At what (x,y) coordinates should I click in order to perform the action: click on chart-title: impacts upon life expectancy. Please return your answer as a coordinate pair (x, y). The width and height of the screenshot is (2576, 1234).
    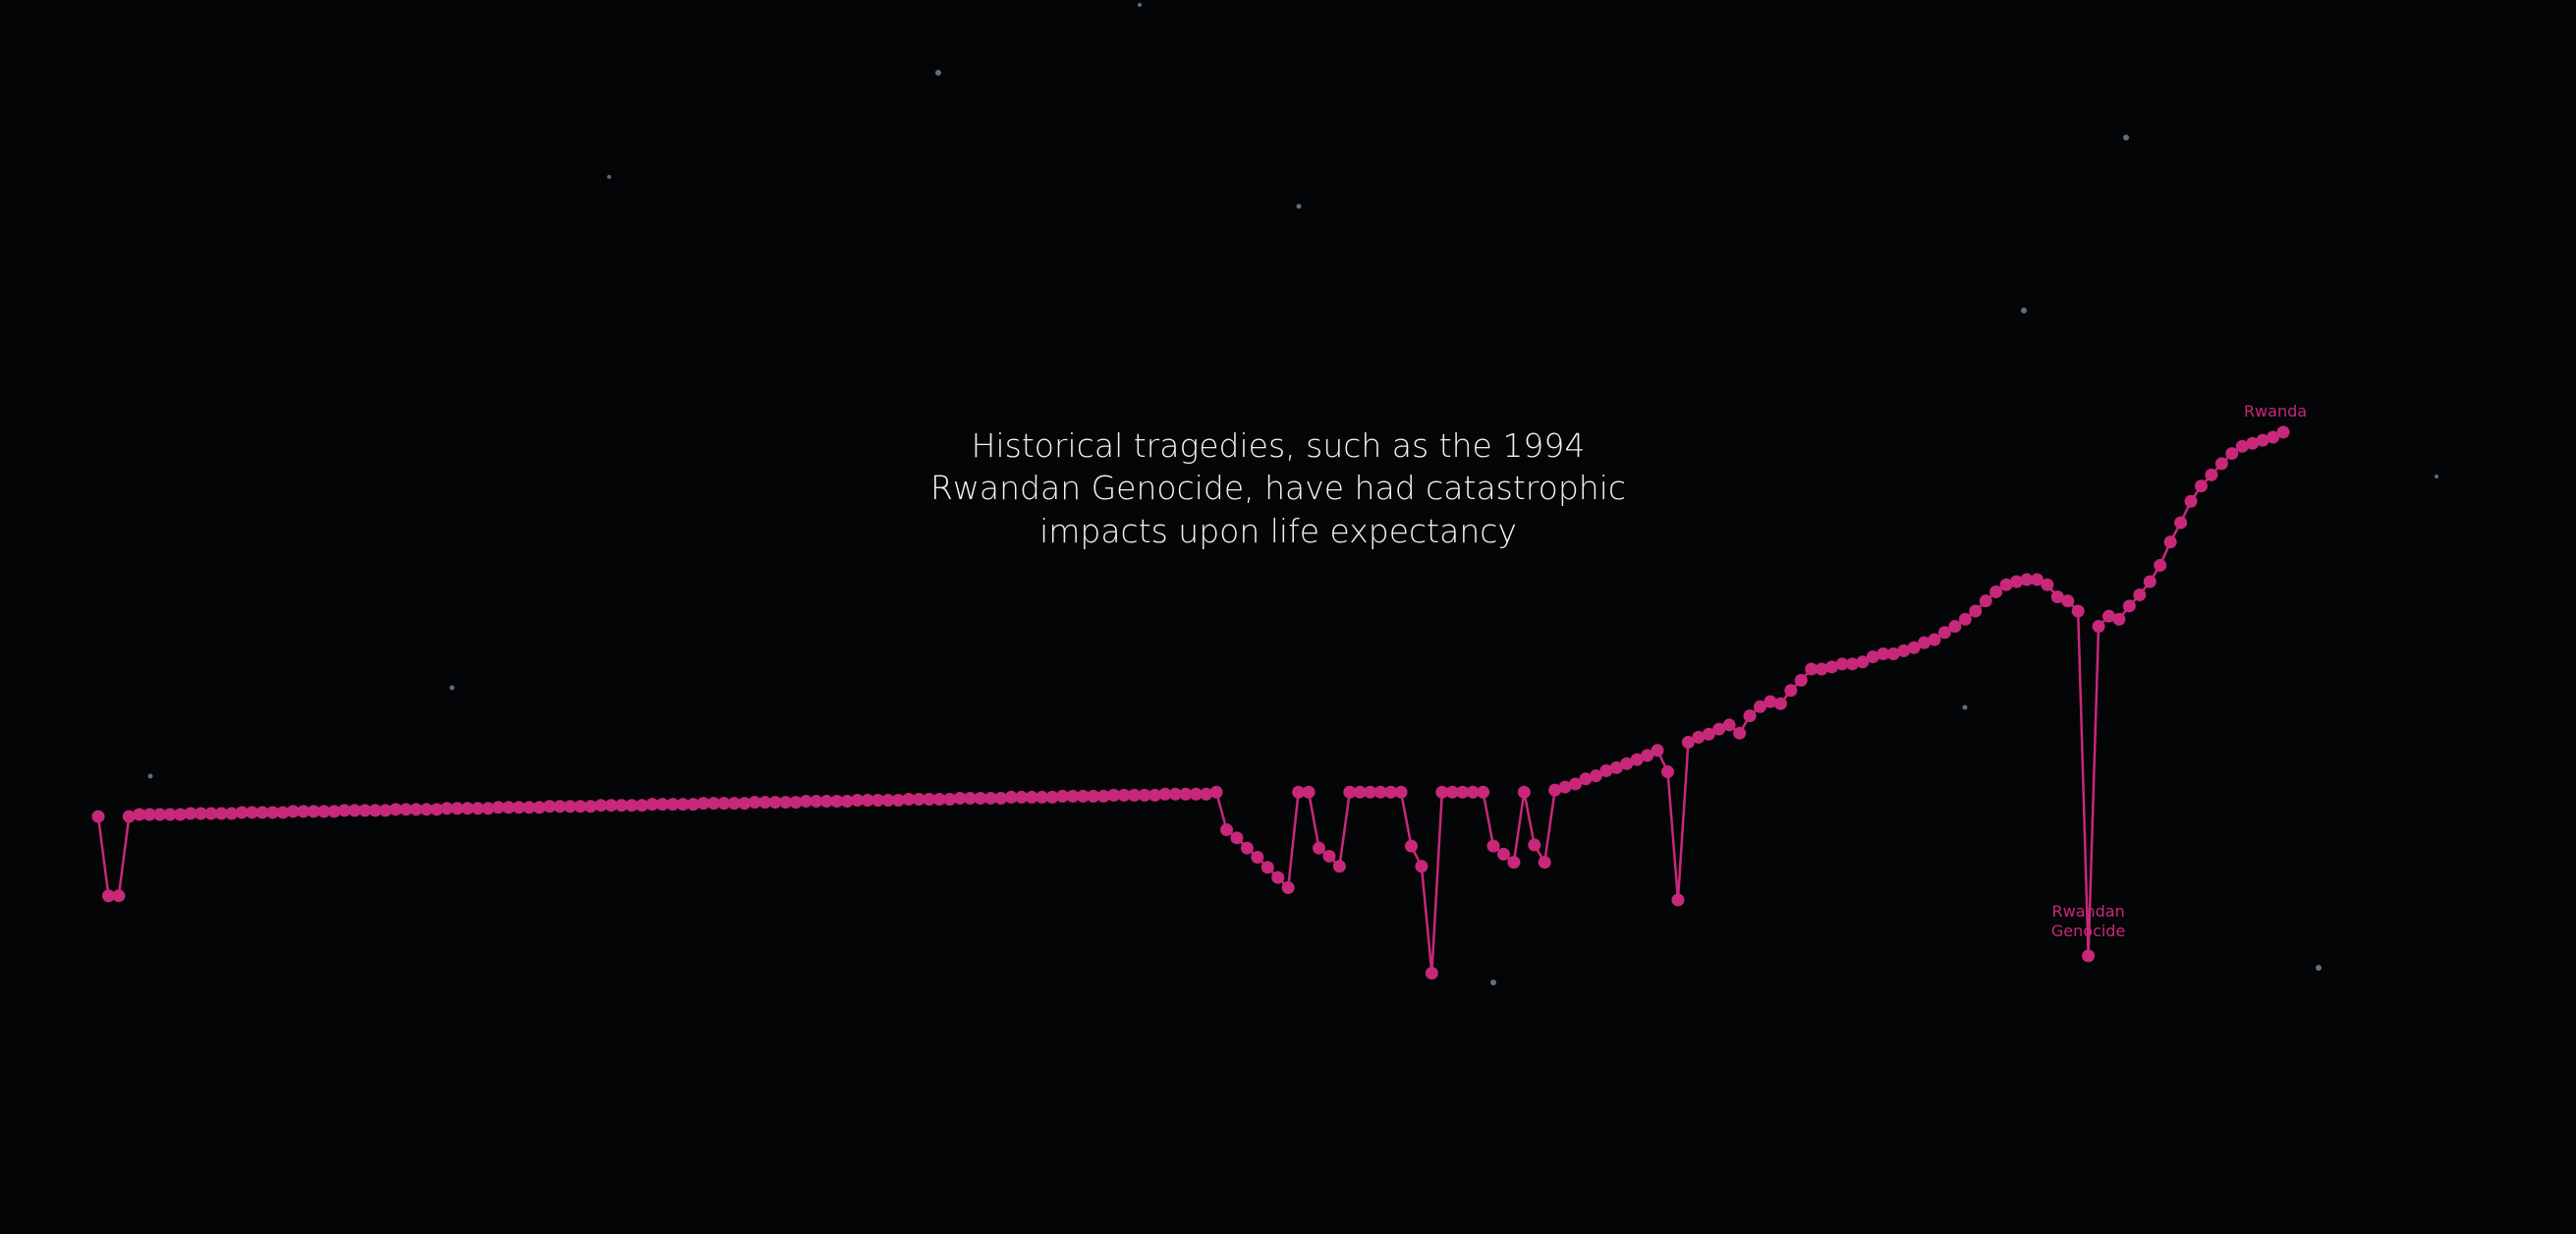
    Looking at the image, I should click on (1278, 531).